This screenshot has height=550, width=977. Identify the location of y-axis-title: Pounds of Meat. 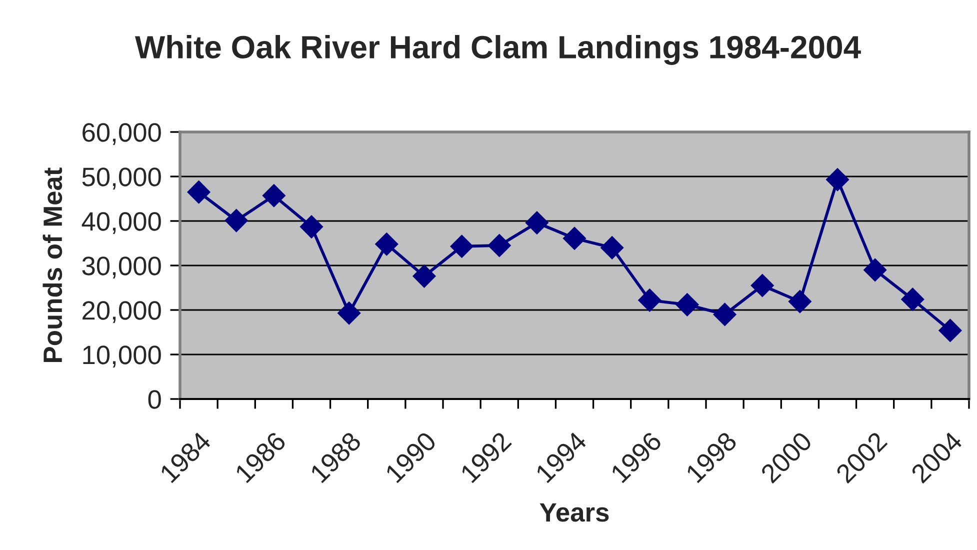
(52, 265).